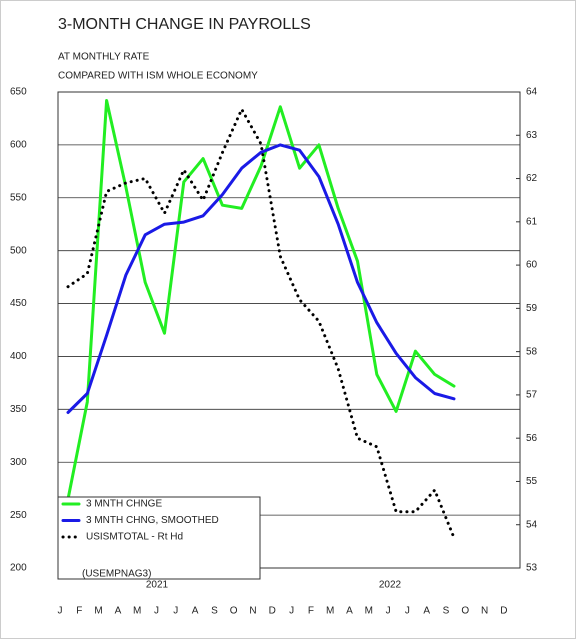 This screenshot has width=576, height=639. What do you see at coordinates (532, 308) in the screenshot?
I see `y2-tick-label: 59` at bounding box center [532, 308].